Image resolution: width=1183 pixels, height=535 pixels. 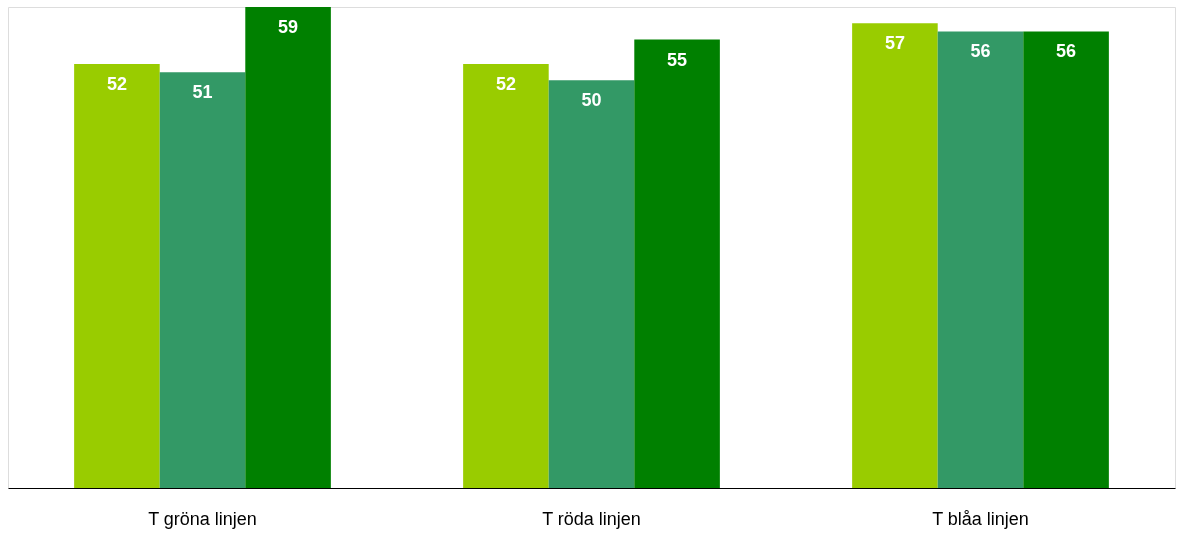 What do you see at coordinates (894, 43) in the screenshot?
I see `data-label: 57` at bounding box center [894, 43].